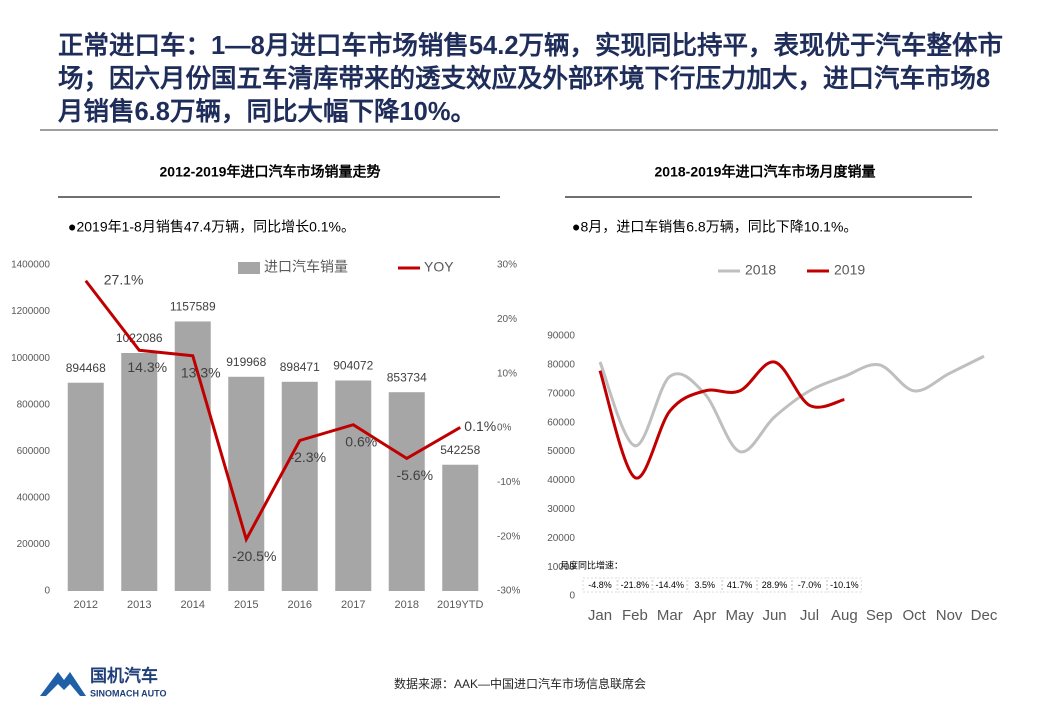 This screenshot has height=720, width=1040. Describe the element at coordinates (765, 172) in the screenshot. I see `chart-title: 2018-2019年进口汽车市场月度销量` at that location.